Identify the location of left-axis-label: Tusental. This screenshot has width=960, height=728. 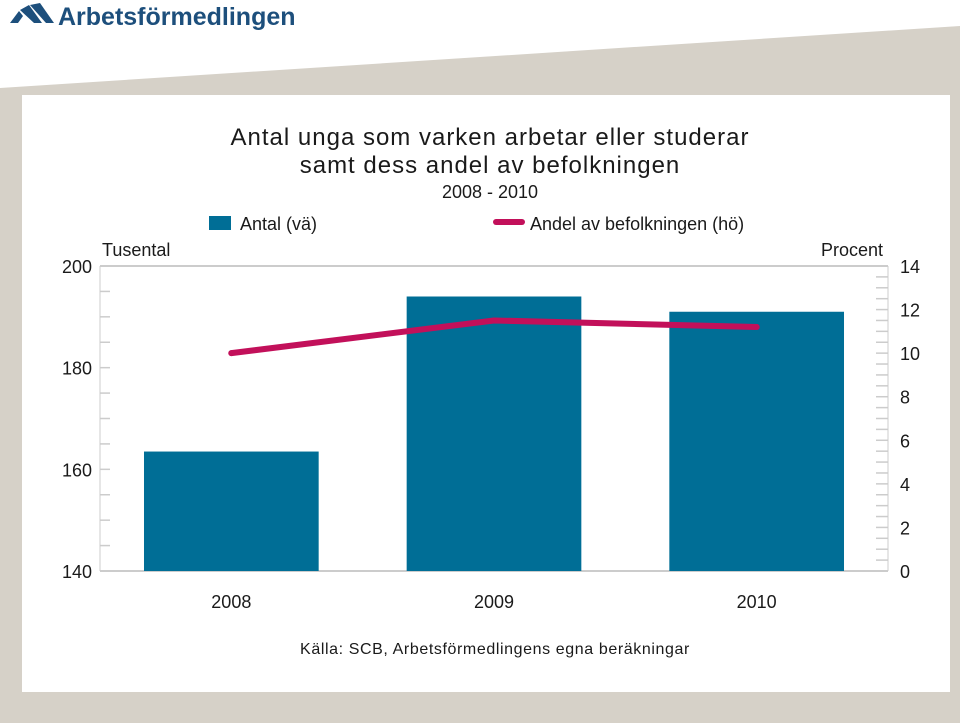
(136, 250).